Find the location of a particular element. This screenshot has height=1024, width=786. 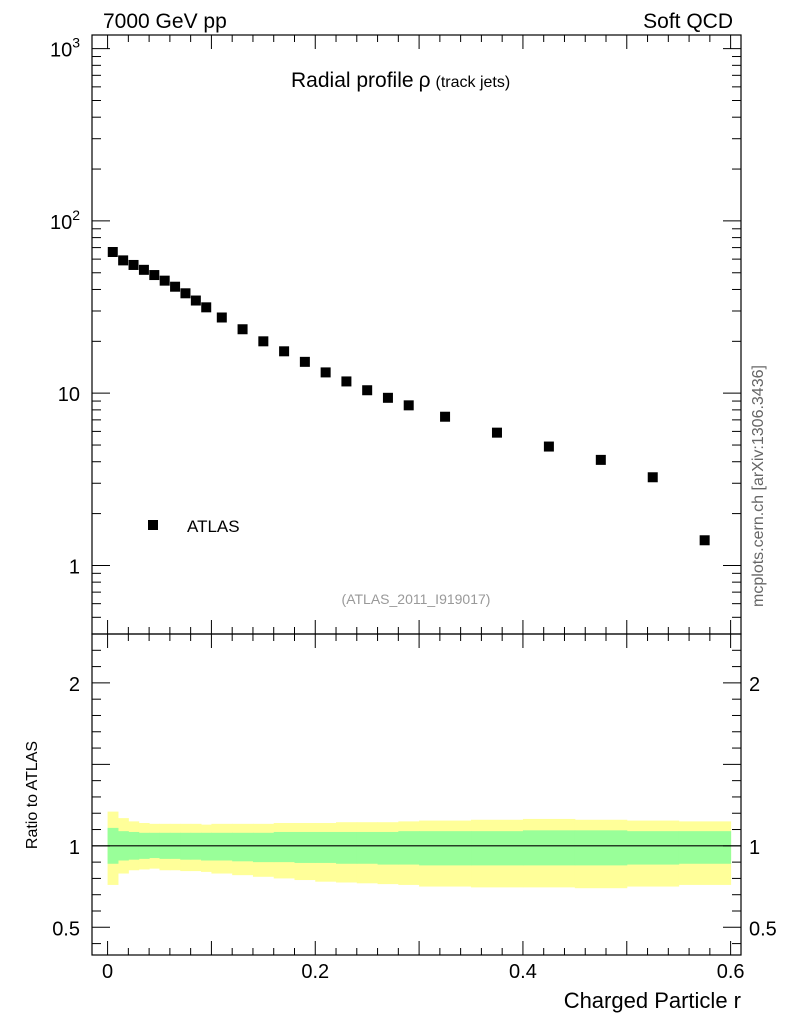

ratio-ytick-label-left-2: 2 is located at coordinates (74, 685).